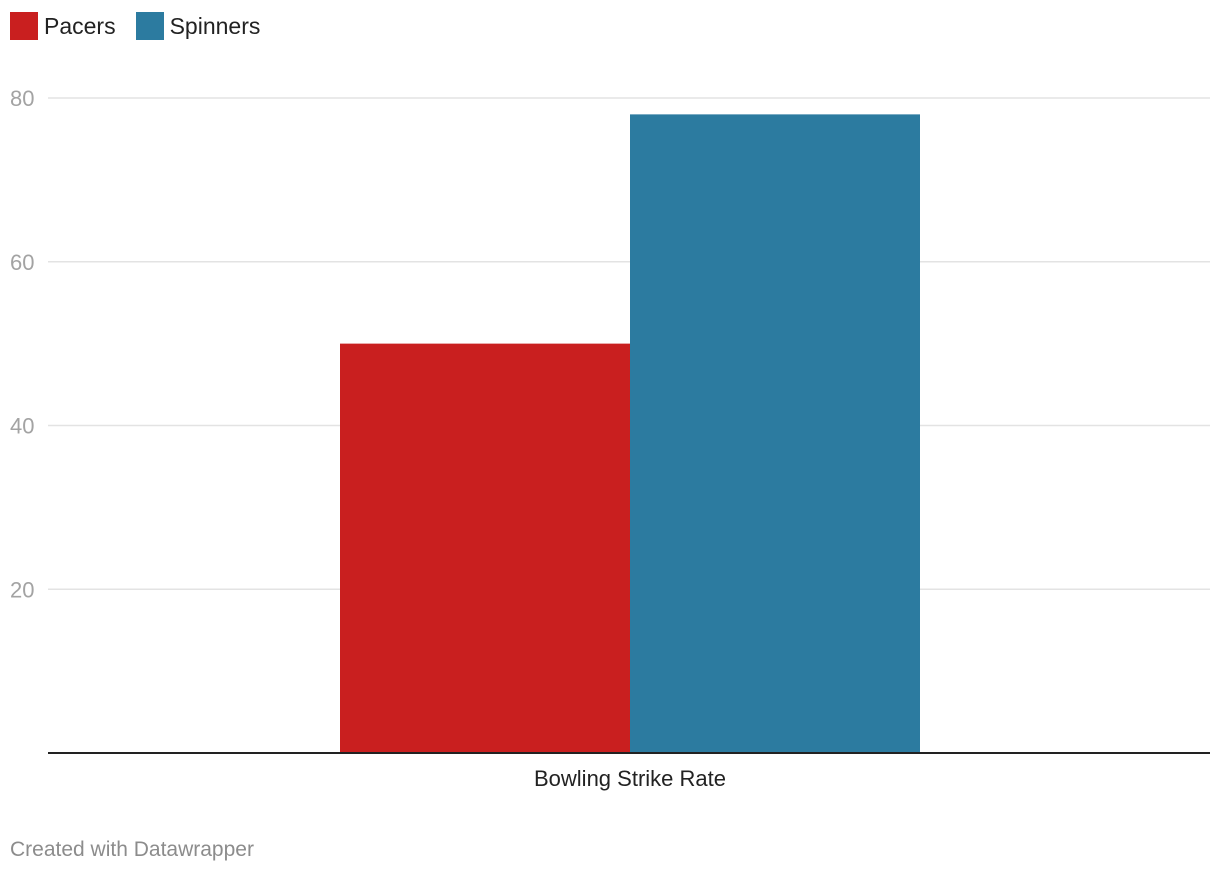  What do you see at coordinates (149, 26) in the screenshot?
I see `legend-swatch-spinners` at bounding box center [149, 26].